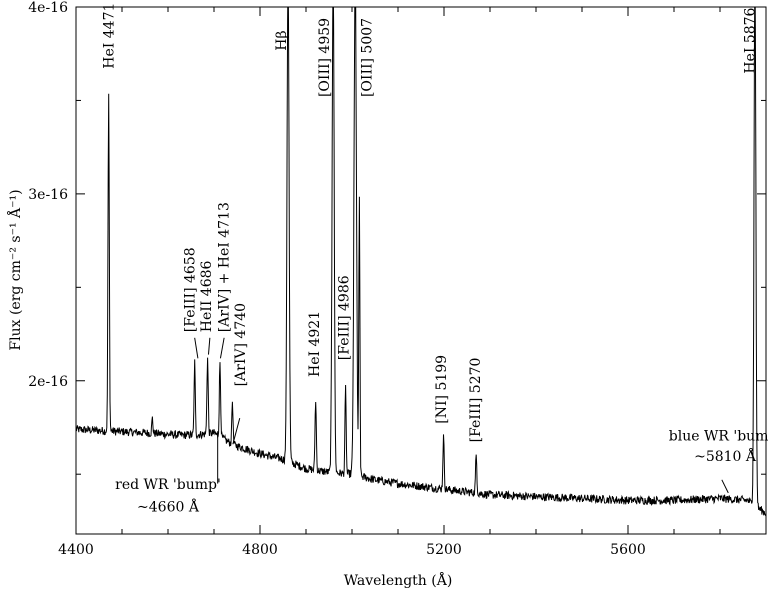  What do you see at coordinates (718, 437) in the screenshot?
I see `line-label: blue WR 'bump'` at bounding box center [718, 437].